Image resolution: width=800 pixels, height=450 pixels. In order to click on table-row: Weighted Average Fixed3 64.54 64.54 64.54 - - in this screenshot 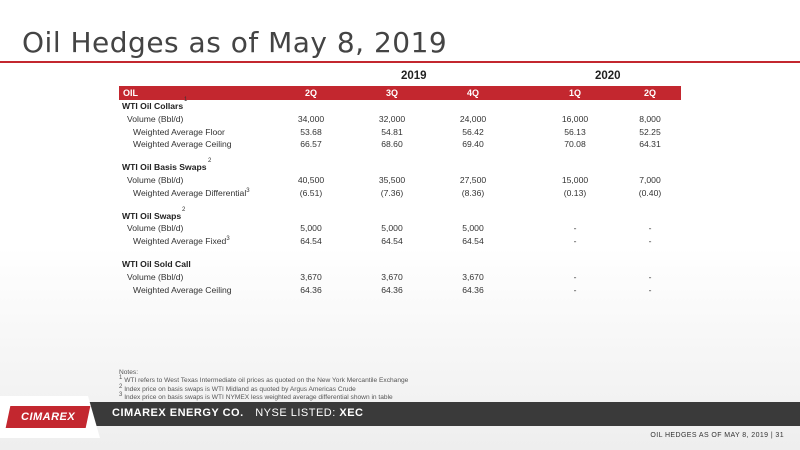, I will do `click(400, 242)`.